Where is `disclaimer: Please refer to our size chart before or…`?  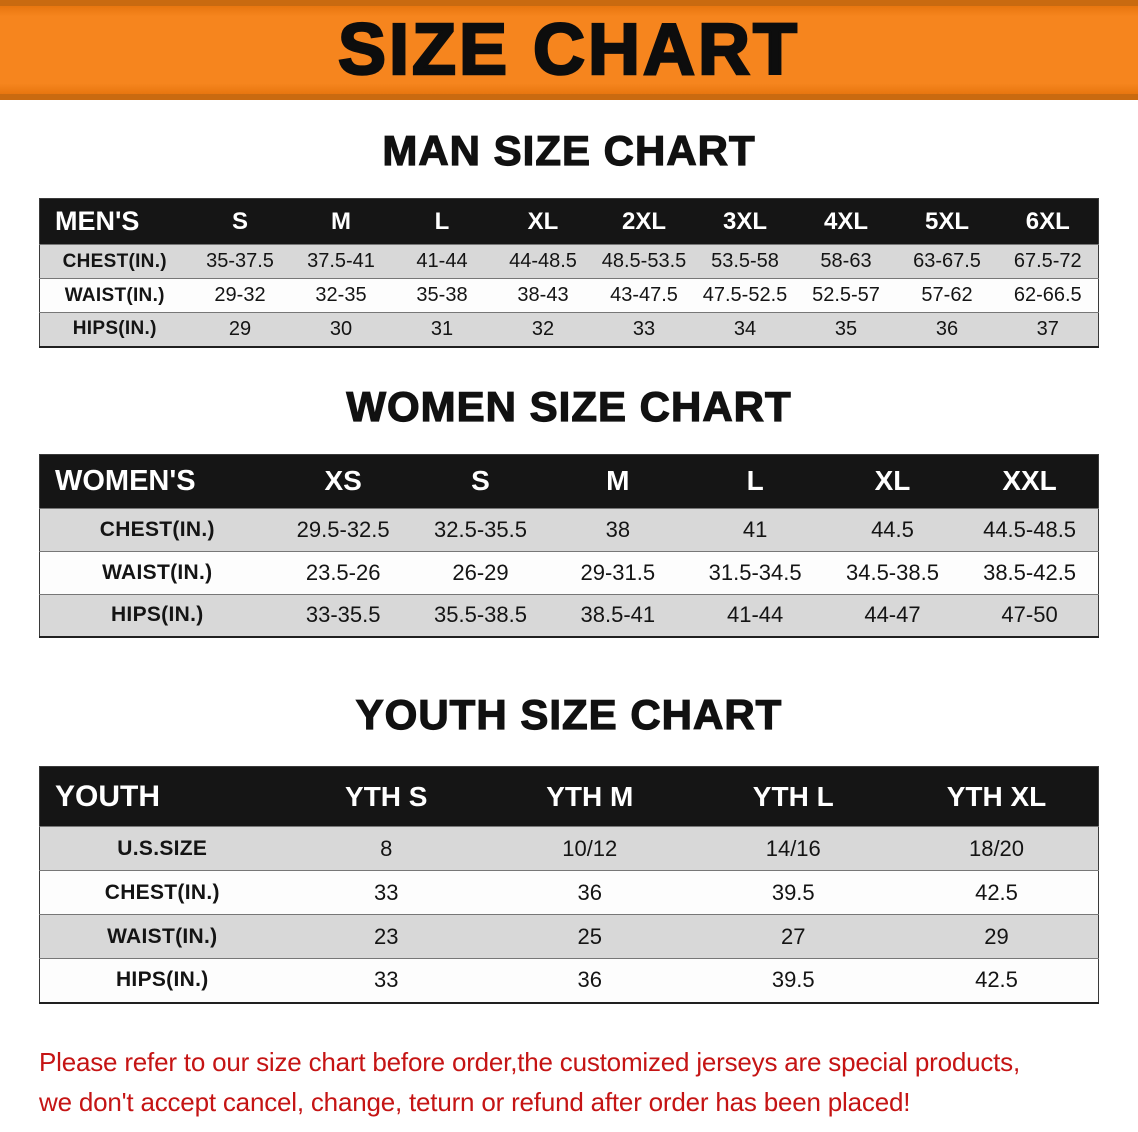
disclaimer: Please refer to our size chart before or… is located at coordinates (569, 1082).